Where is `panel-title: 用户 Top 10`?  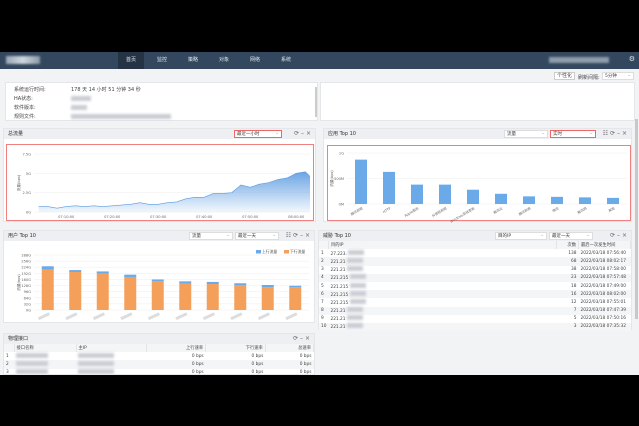 panel-title: 用户 Top 10 is located at coordinates (22, 236).